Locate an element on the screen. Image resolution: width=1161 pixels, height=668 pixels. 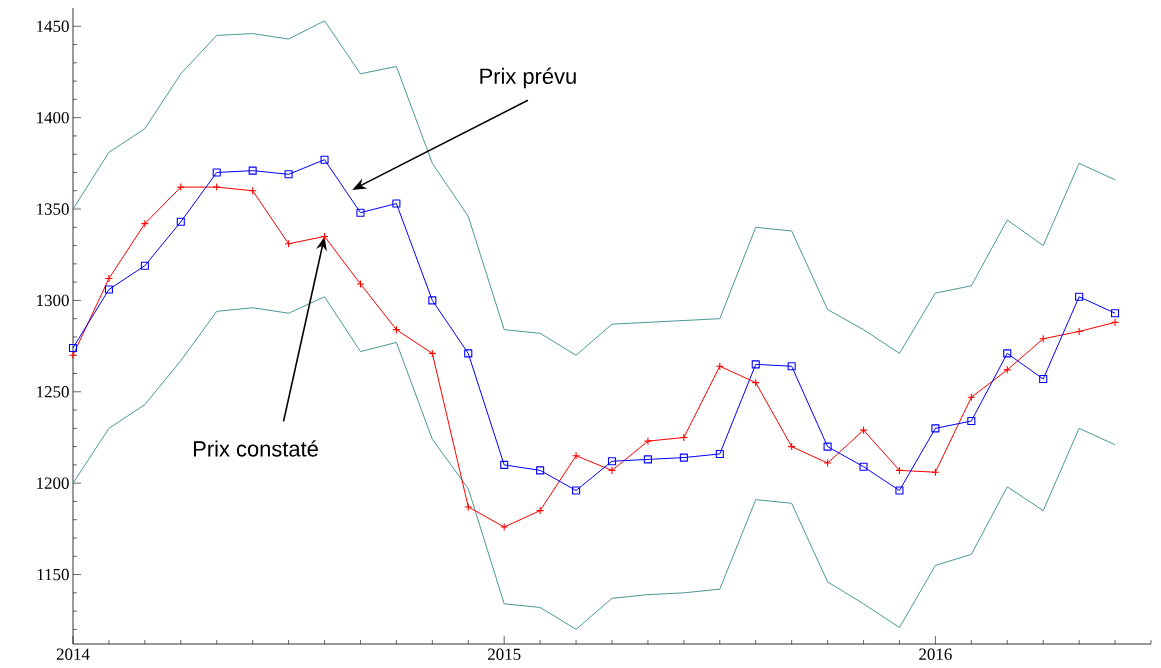
y-tick-label: 1400 is located at coordinates (53, 117).